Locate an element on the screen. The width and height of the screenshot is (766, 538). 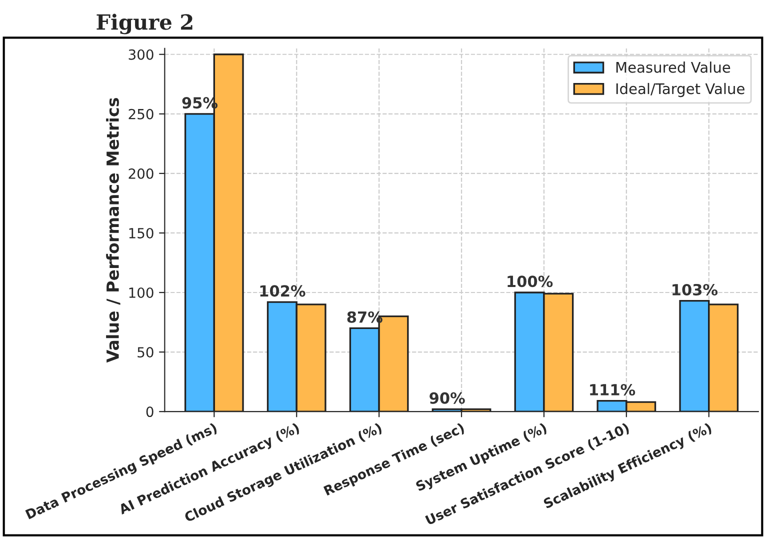
annotation: 100% is located at coordinates (530, 282).